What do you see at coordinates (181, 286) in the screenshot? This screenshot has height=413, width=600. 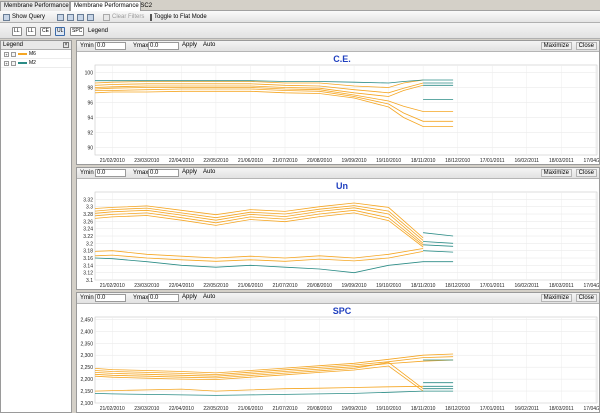 I see `x-tick-label: 22/04/2010` at bounding box center [181, 286].